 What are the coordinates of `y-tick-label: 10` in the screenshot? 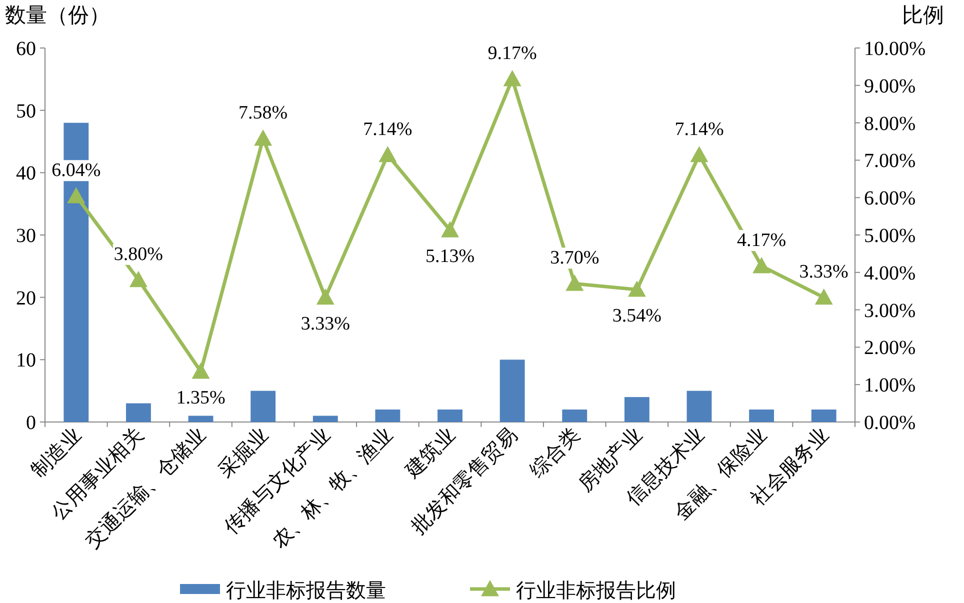 It's located at (26, 361).